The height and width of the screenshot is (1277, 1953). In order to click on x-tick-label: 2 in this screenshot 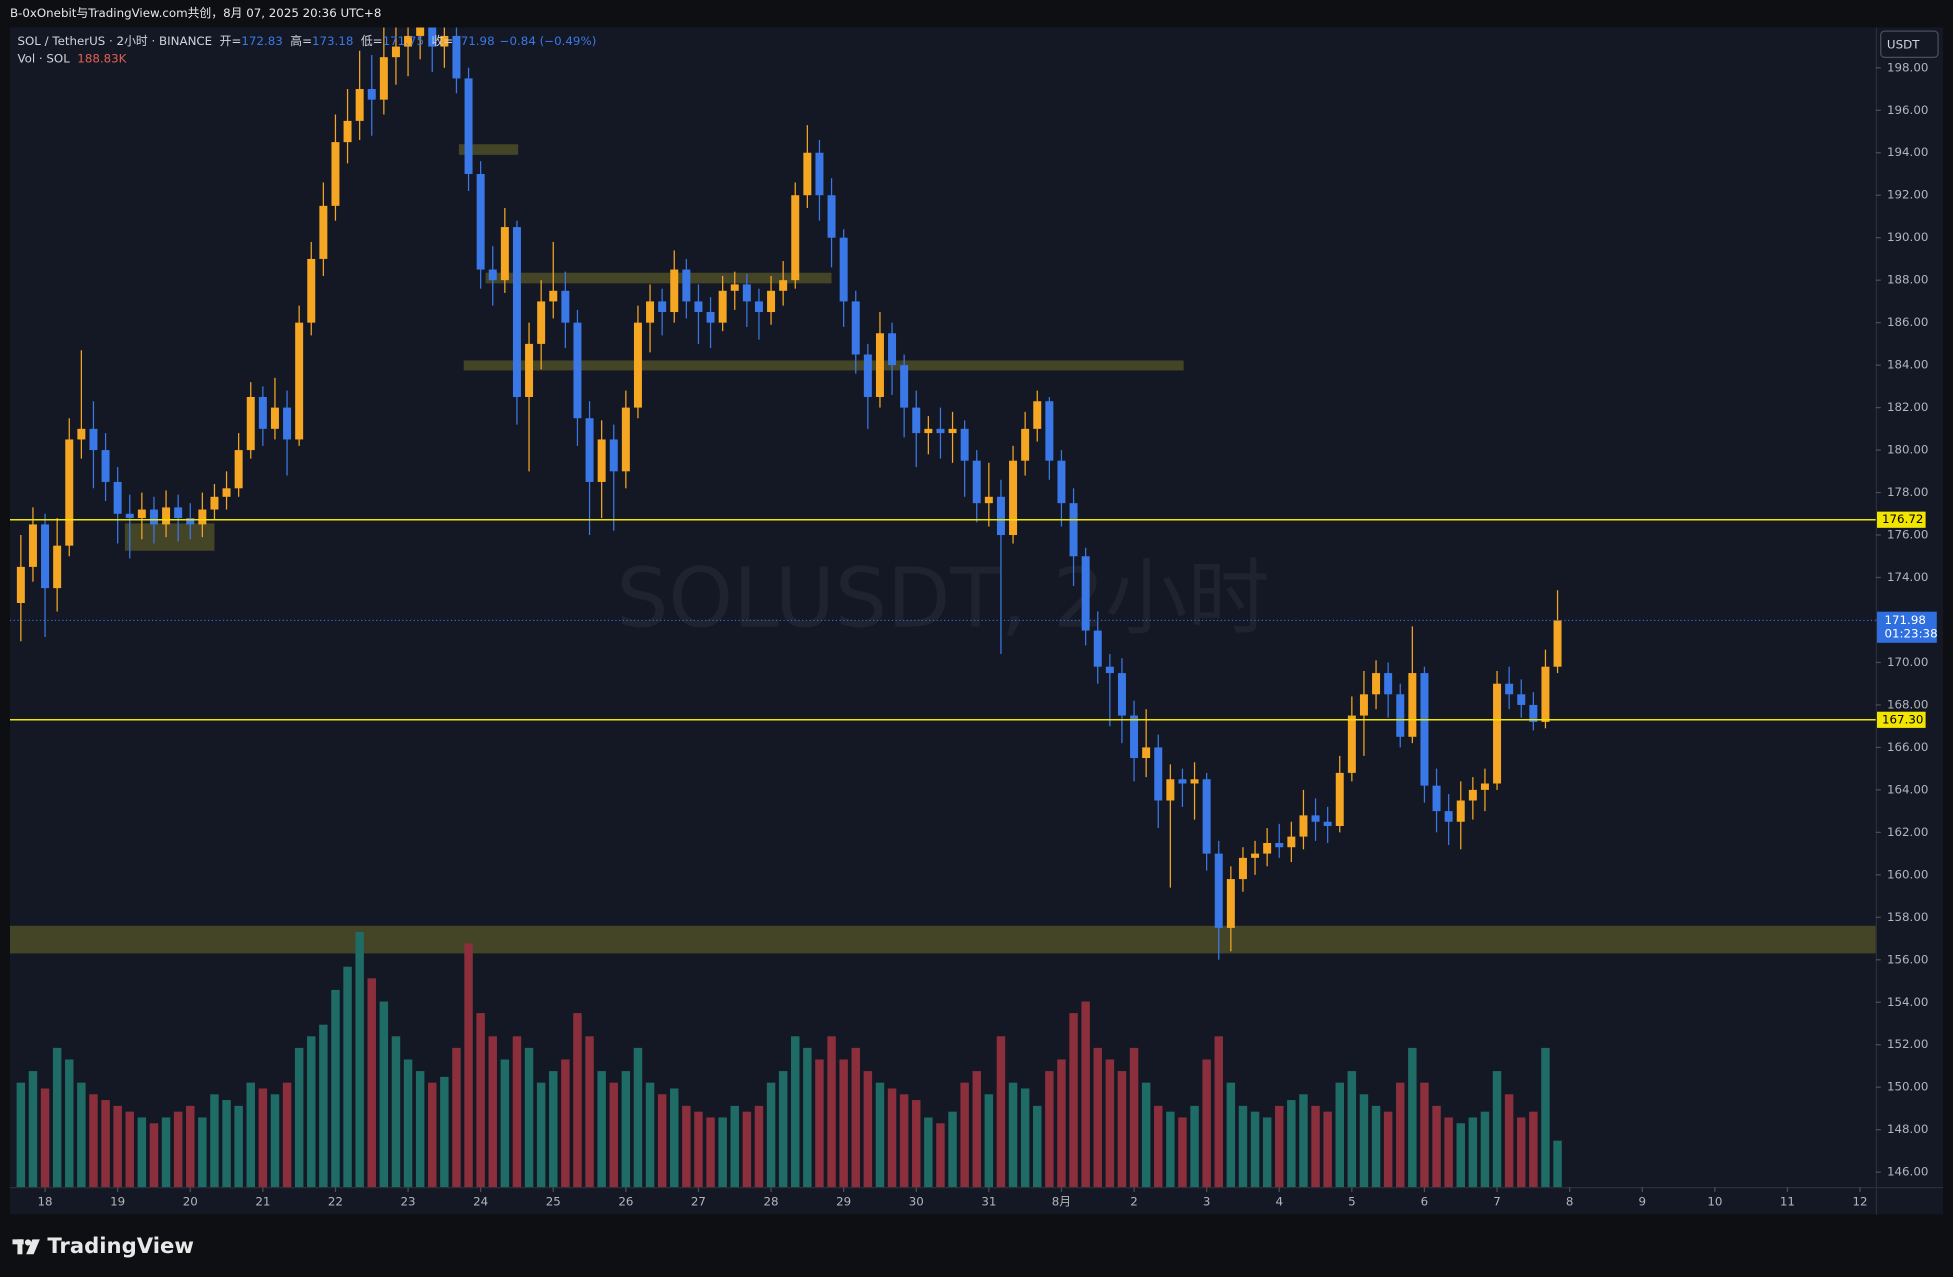, I will do `click(1134, 1201)`.